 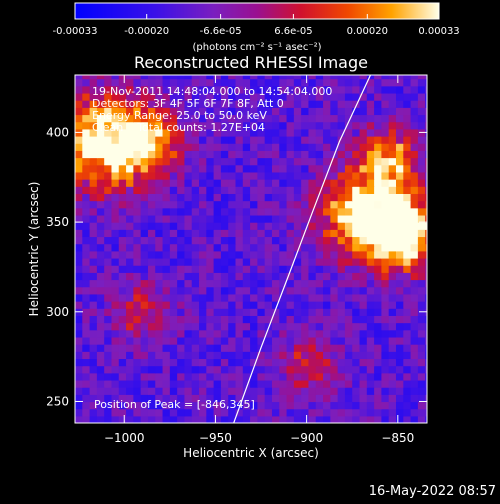 What do you see at coordinates (57, 312) in the screenshot?
I see `y-tick-label: 300` at bounding box center [57, 312].